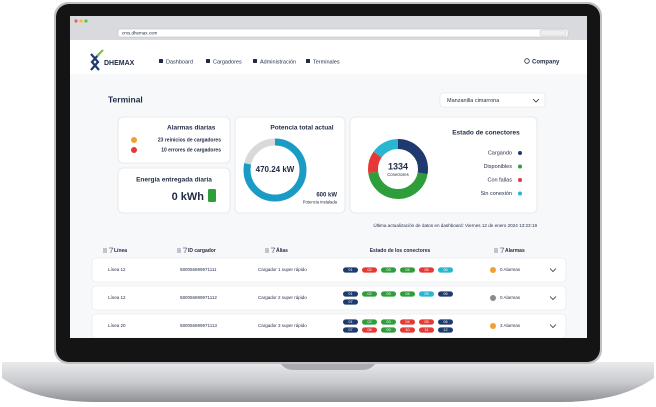 The height and width of the screenshot is (407, 656). What do you see at coordinates (227, 62) in the screenshot?
I see `nav-item: Cargadores` at bounding box center [227, 62].